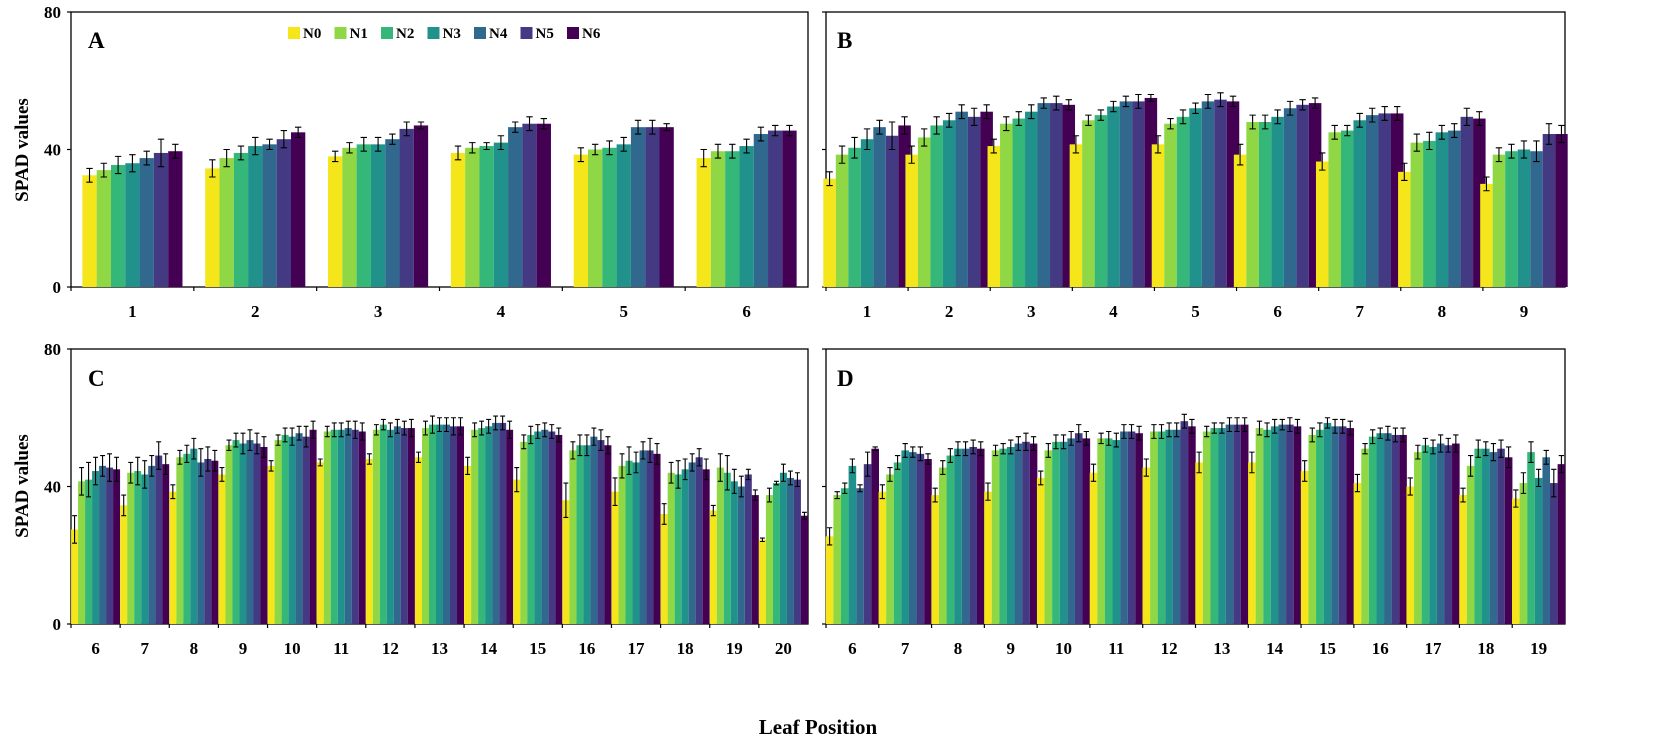  I want to click on legend-label: N0, so click(312, 34).